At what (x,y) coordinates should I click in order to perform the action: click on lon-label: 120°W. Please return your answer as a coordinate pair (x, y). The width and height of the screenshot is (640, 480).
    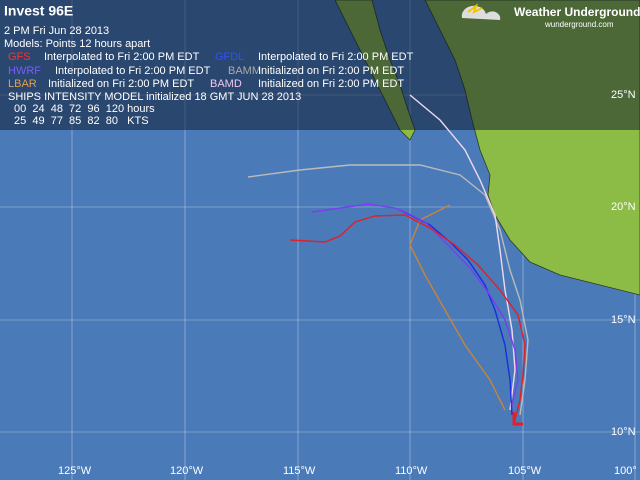
    Looking at the image, I should click on (187, 471).